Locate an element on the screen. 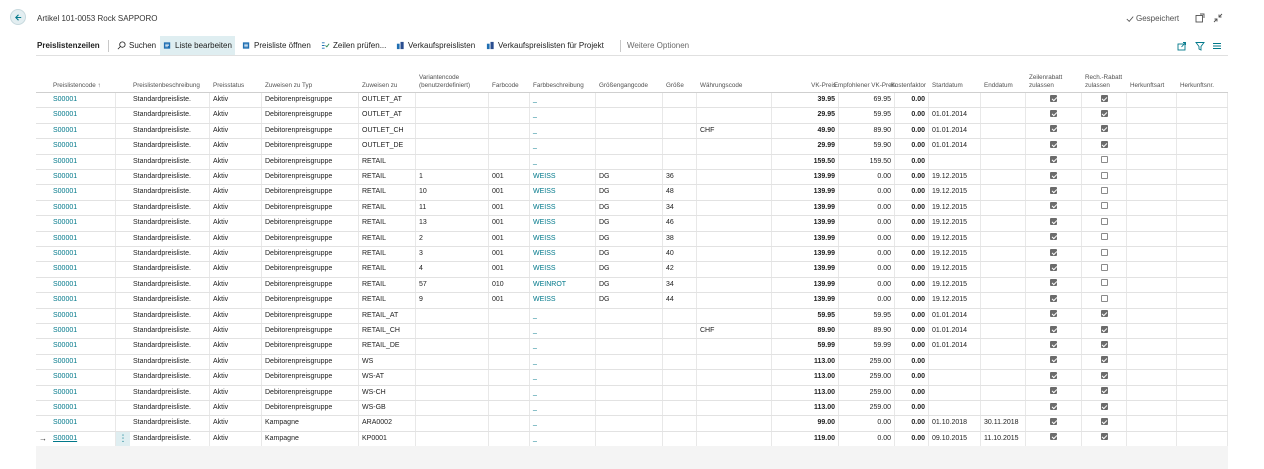 Image resolution: width=1264 pixels, height=469 pixels. col-header-size: Größe is located at coordinates (675, 85).